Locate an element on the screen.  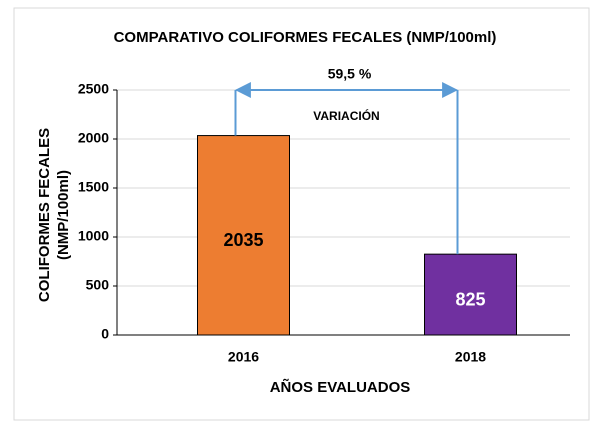
x-tick-label: 2016 is located at coordinates (243, 357).